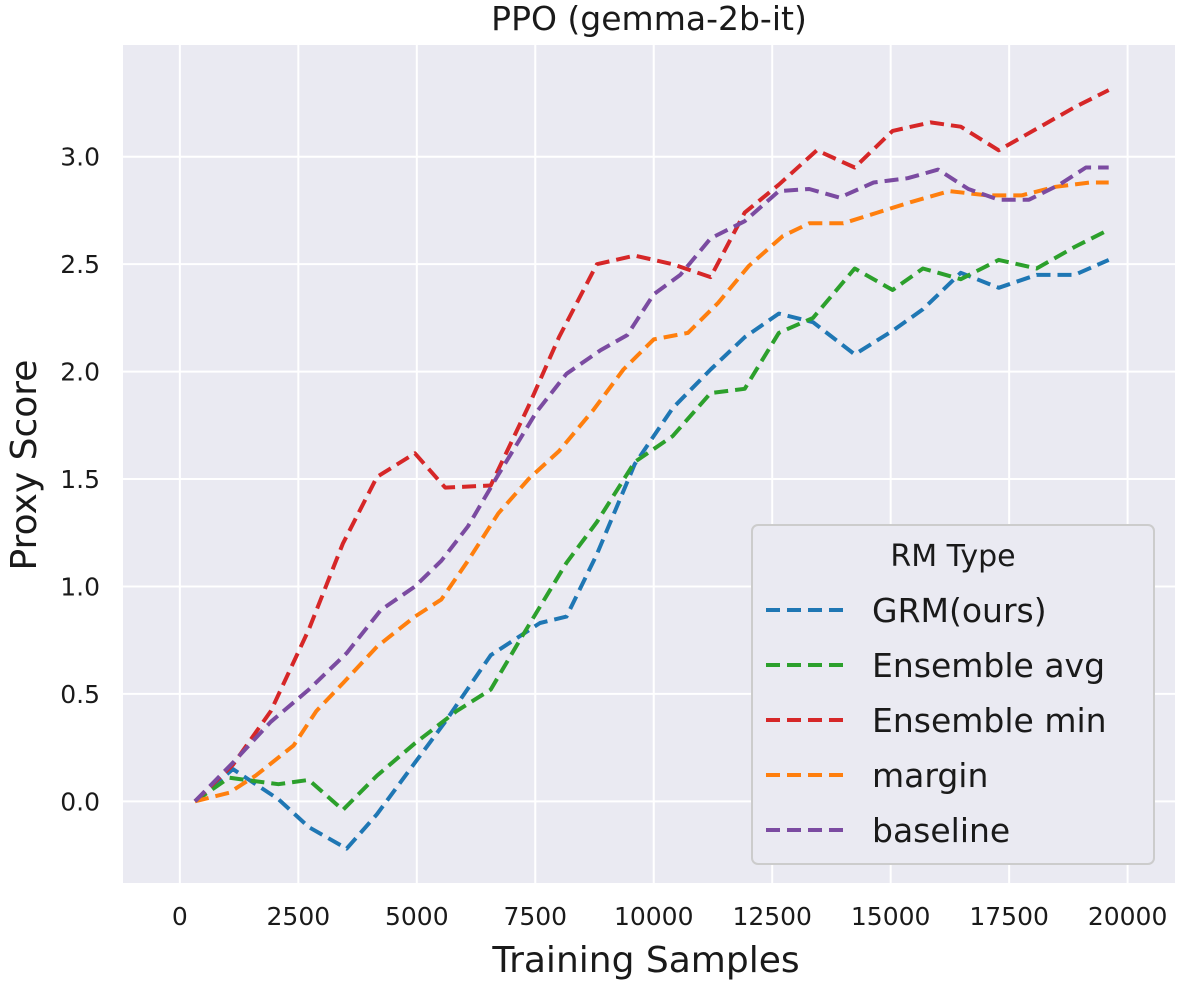  I want to click on legend-label: margin, so click(930, 775).